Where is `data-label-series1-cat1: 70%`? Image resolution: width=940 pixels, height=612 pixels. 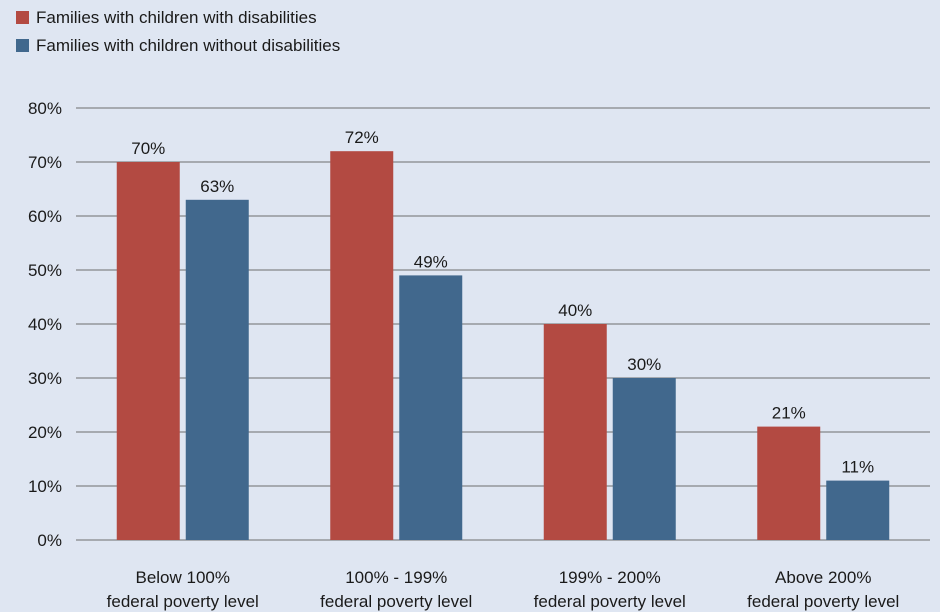
data-label-series1-cat1: 70% is located at coordinates (148, 148).